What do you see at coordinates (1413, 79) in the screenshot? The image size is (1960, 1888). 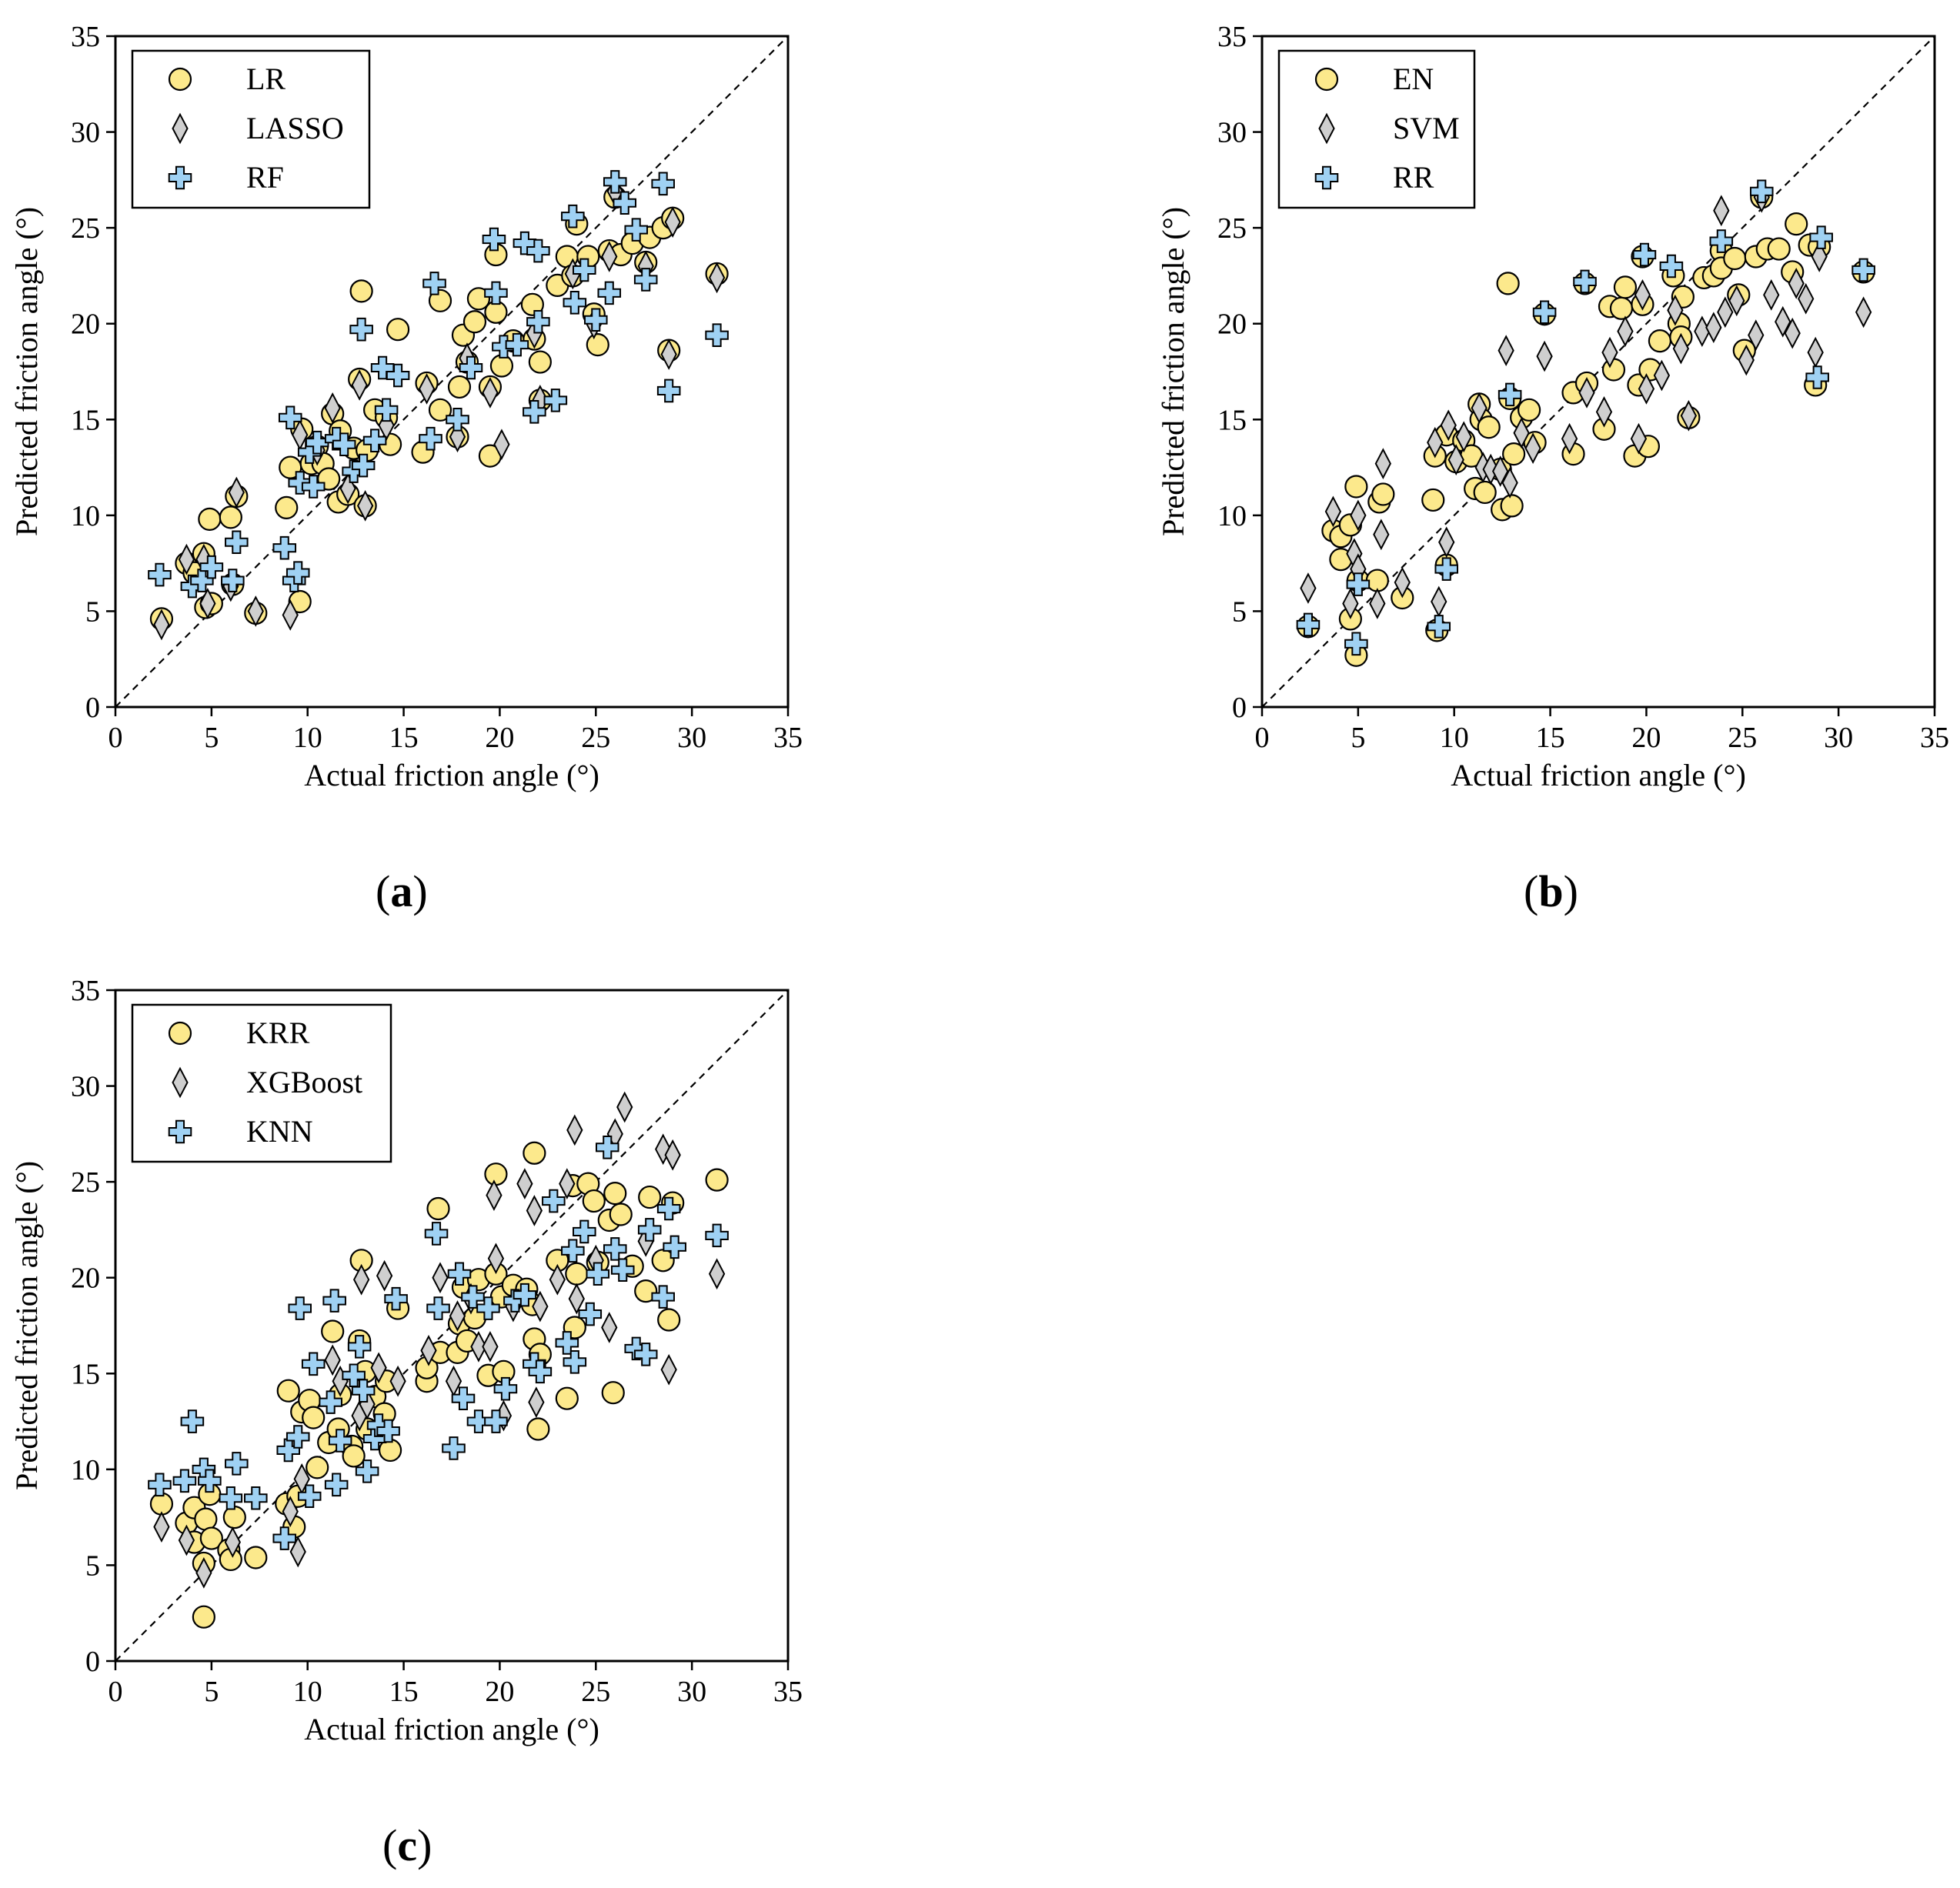 I see `legend-label-b-en: EN` at bounding box center [1413, 79].